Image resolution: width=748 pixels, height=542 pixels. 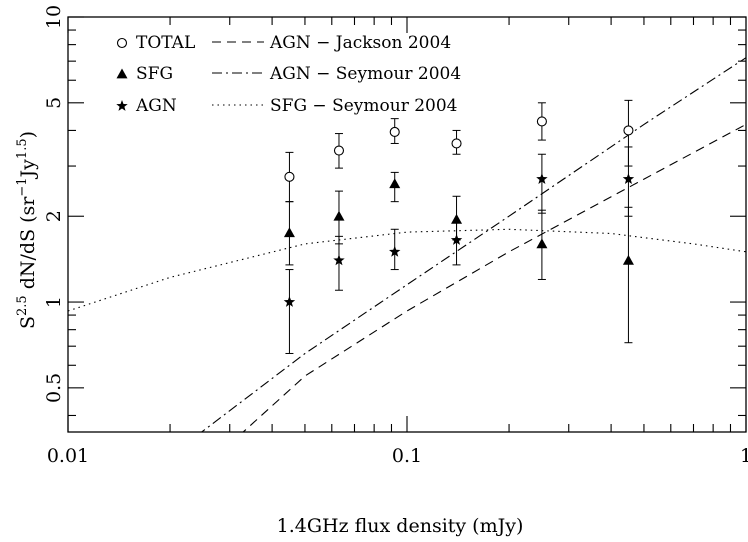 I want to click on y-axis-label: S2.5 dN/dS (sr−1Jy1.5), so click(x=27, y=230).